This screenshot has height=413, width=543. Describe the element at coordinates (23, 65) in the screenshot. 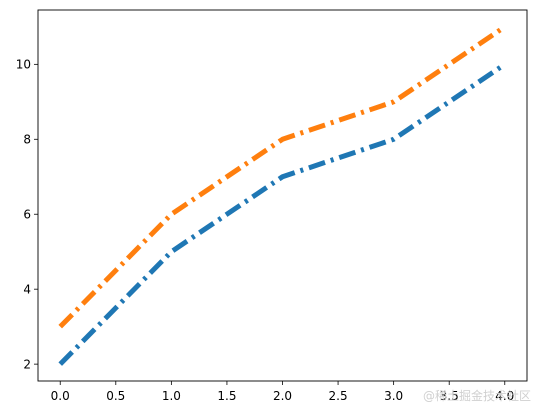

I see `y-tick-label: 10` at that location.